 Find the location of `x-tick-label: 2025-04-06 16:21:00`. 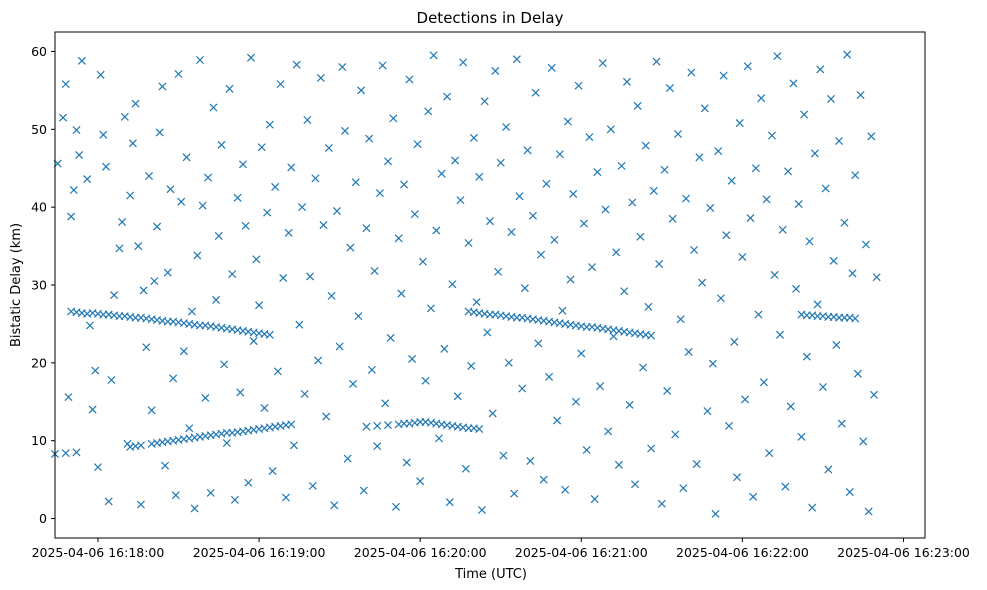

x-tick-label: 2025-04-06 16:21:00 is located at coordinates (581, 552).